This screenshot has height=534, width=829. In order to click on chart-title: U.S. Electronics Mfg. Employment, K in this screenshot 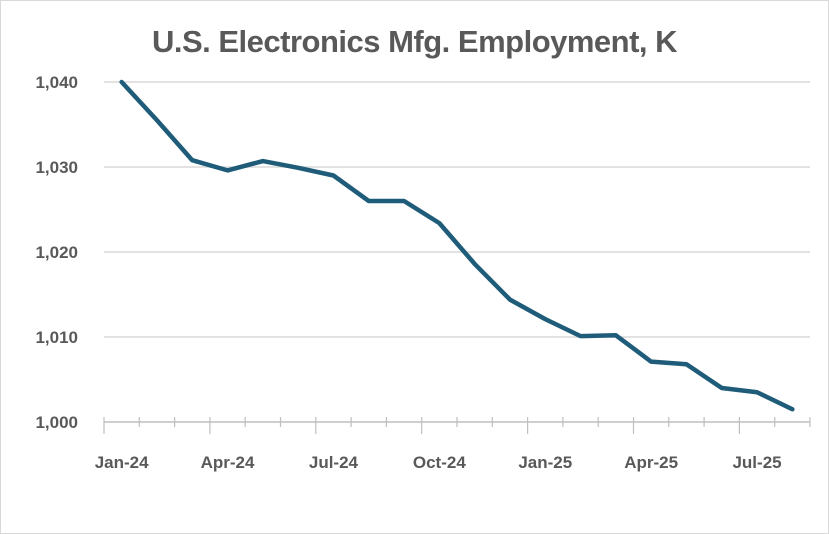, I will do `click(414, 41)`.